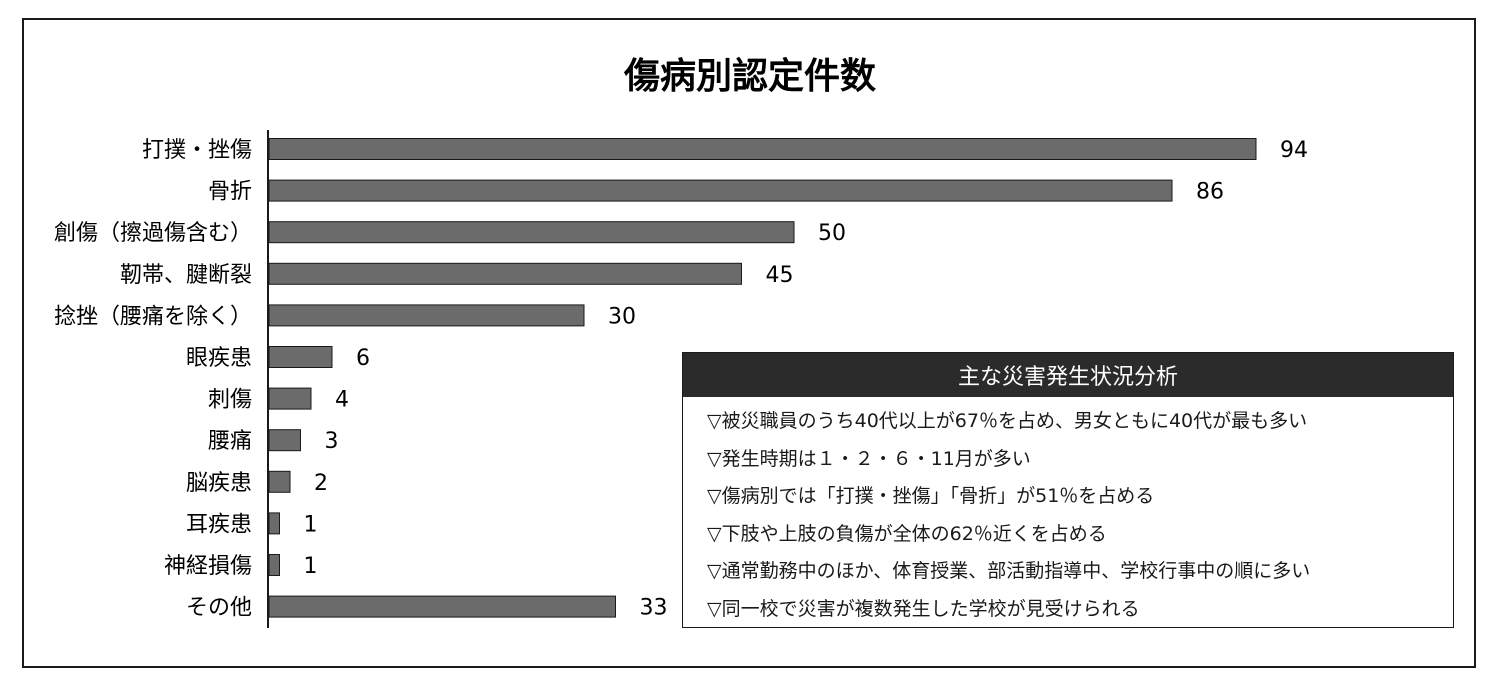 The image size is (1500, 693). Describe the element at coordinates (153, 233) in the screenshot. I see `category-label: 創傷（擦過傷含む）` at that location.